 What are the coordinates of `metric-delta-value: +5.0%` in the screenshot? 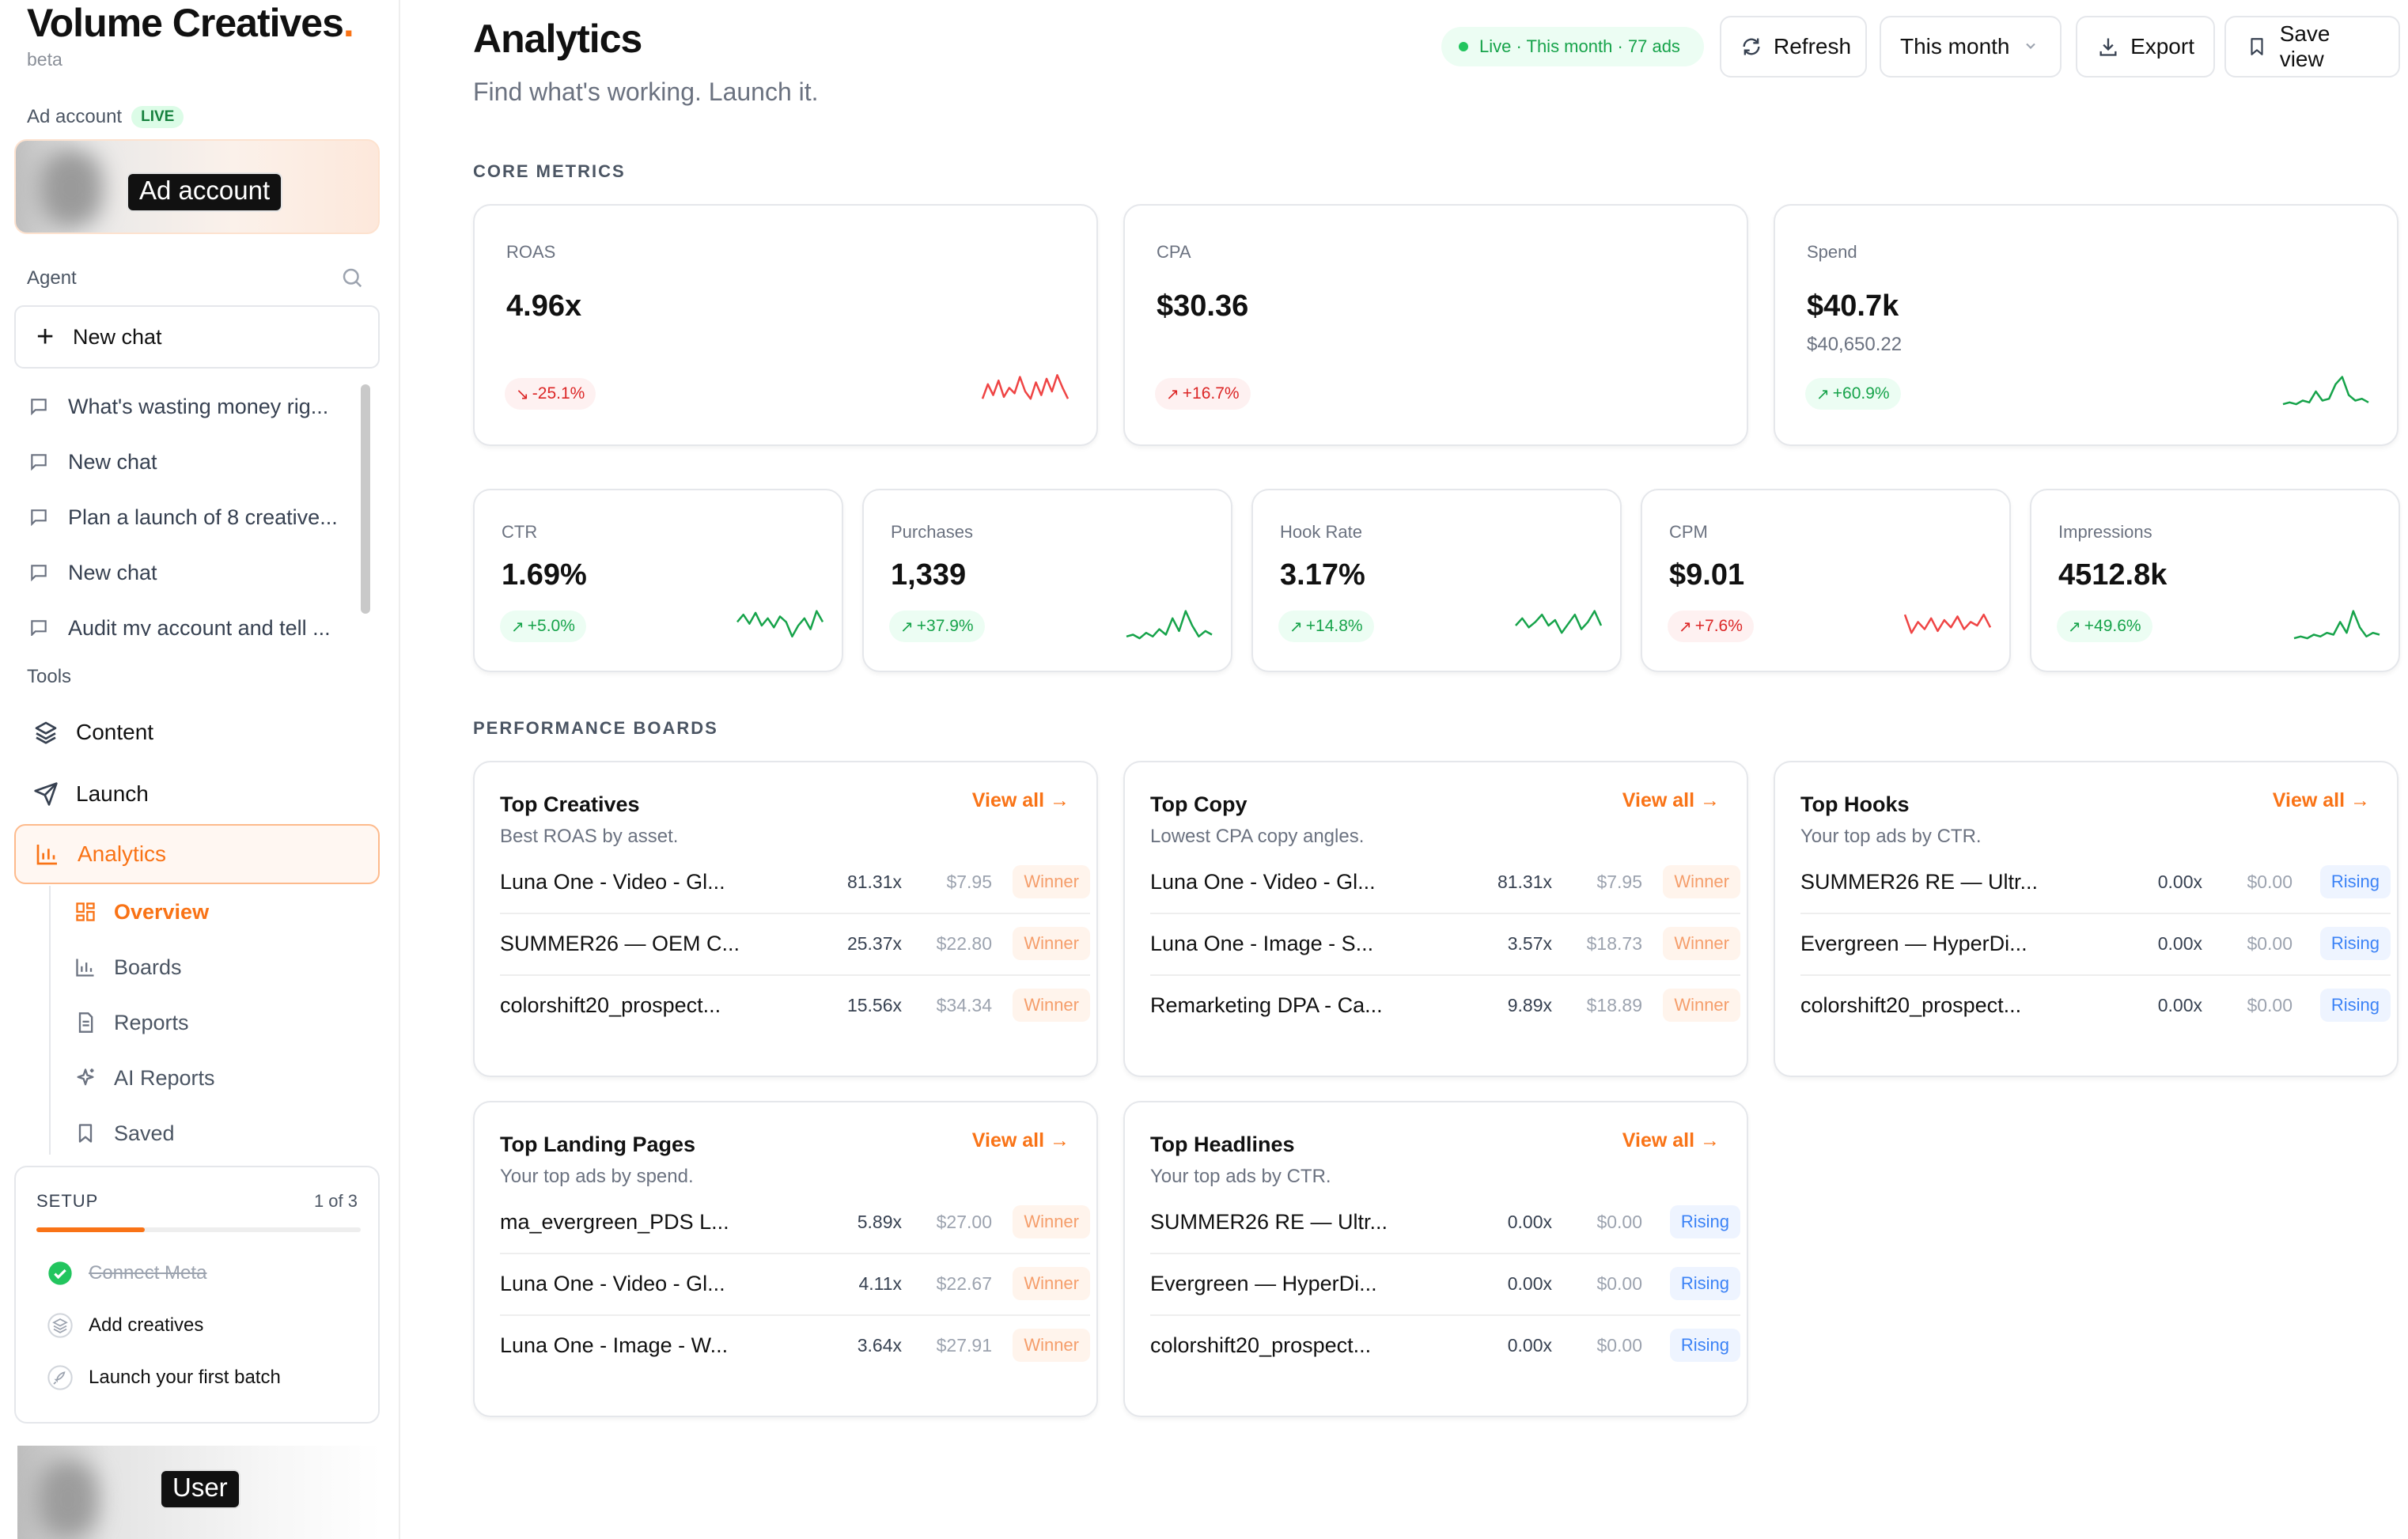 It's located at (551, 626).